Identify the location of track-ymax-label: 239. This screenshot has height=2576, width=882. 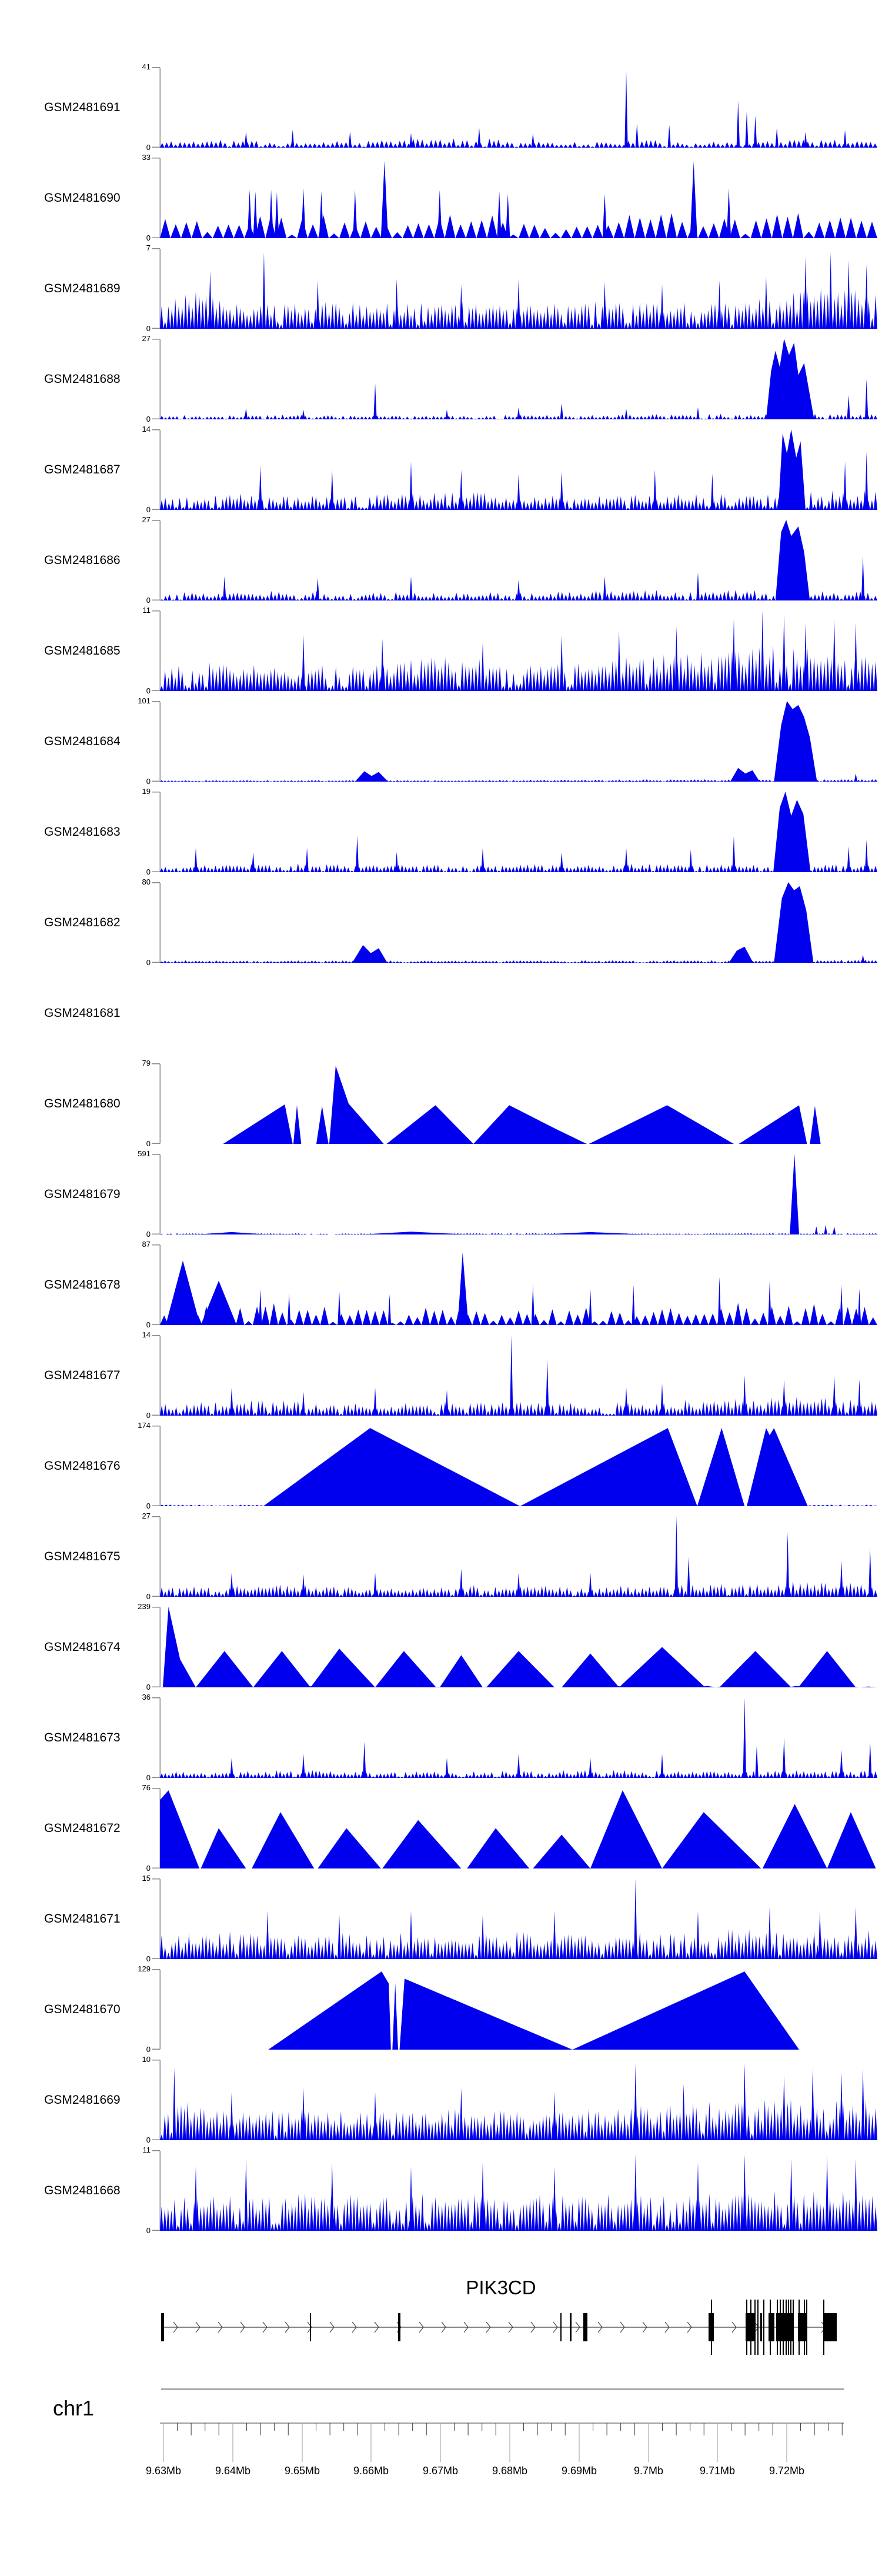
(144, 1606).